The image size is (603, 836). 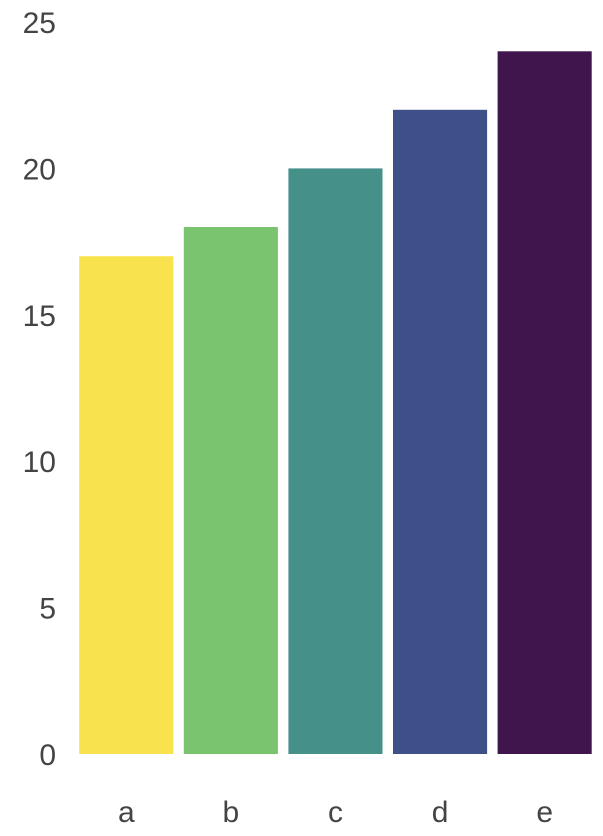 What do you see at coordinates (47, 609) in the screenshot?
I see `y-tick-label-5: 5` at bounding box center [47, 609].